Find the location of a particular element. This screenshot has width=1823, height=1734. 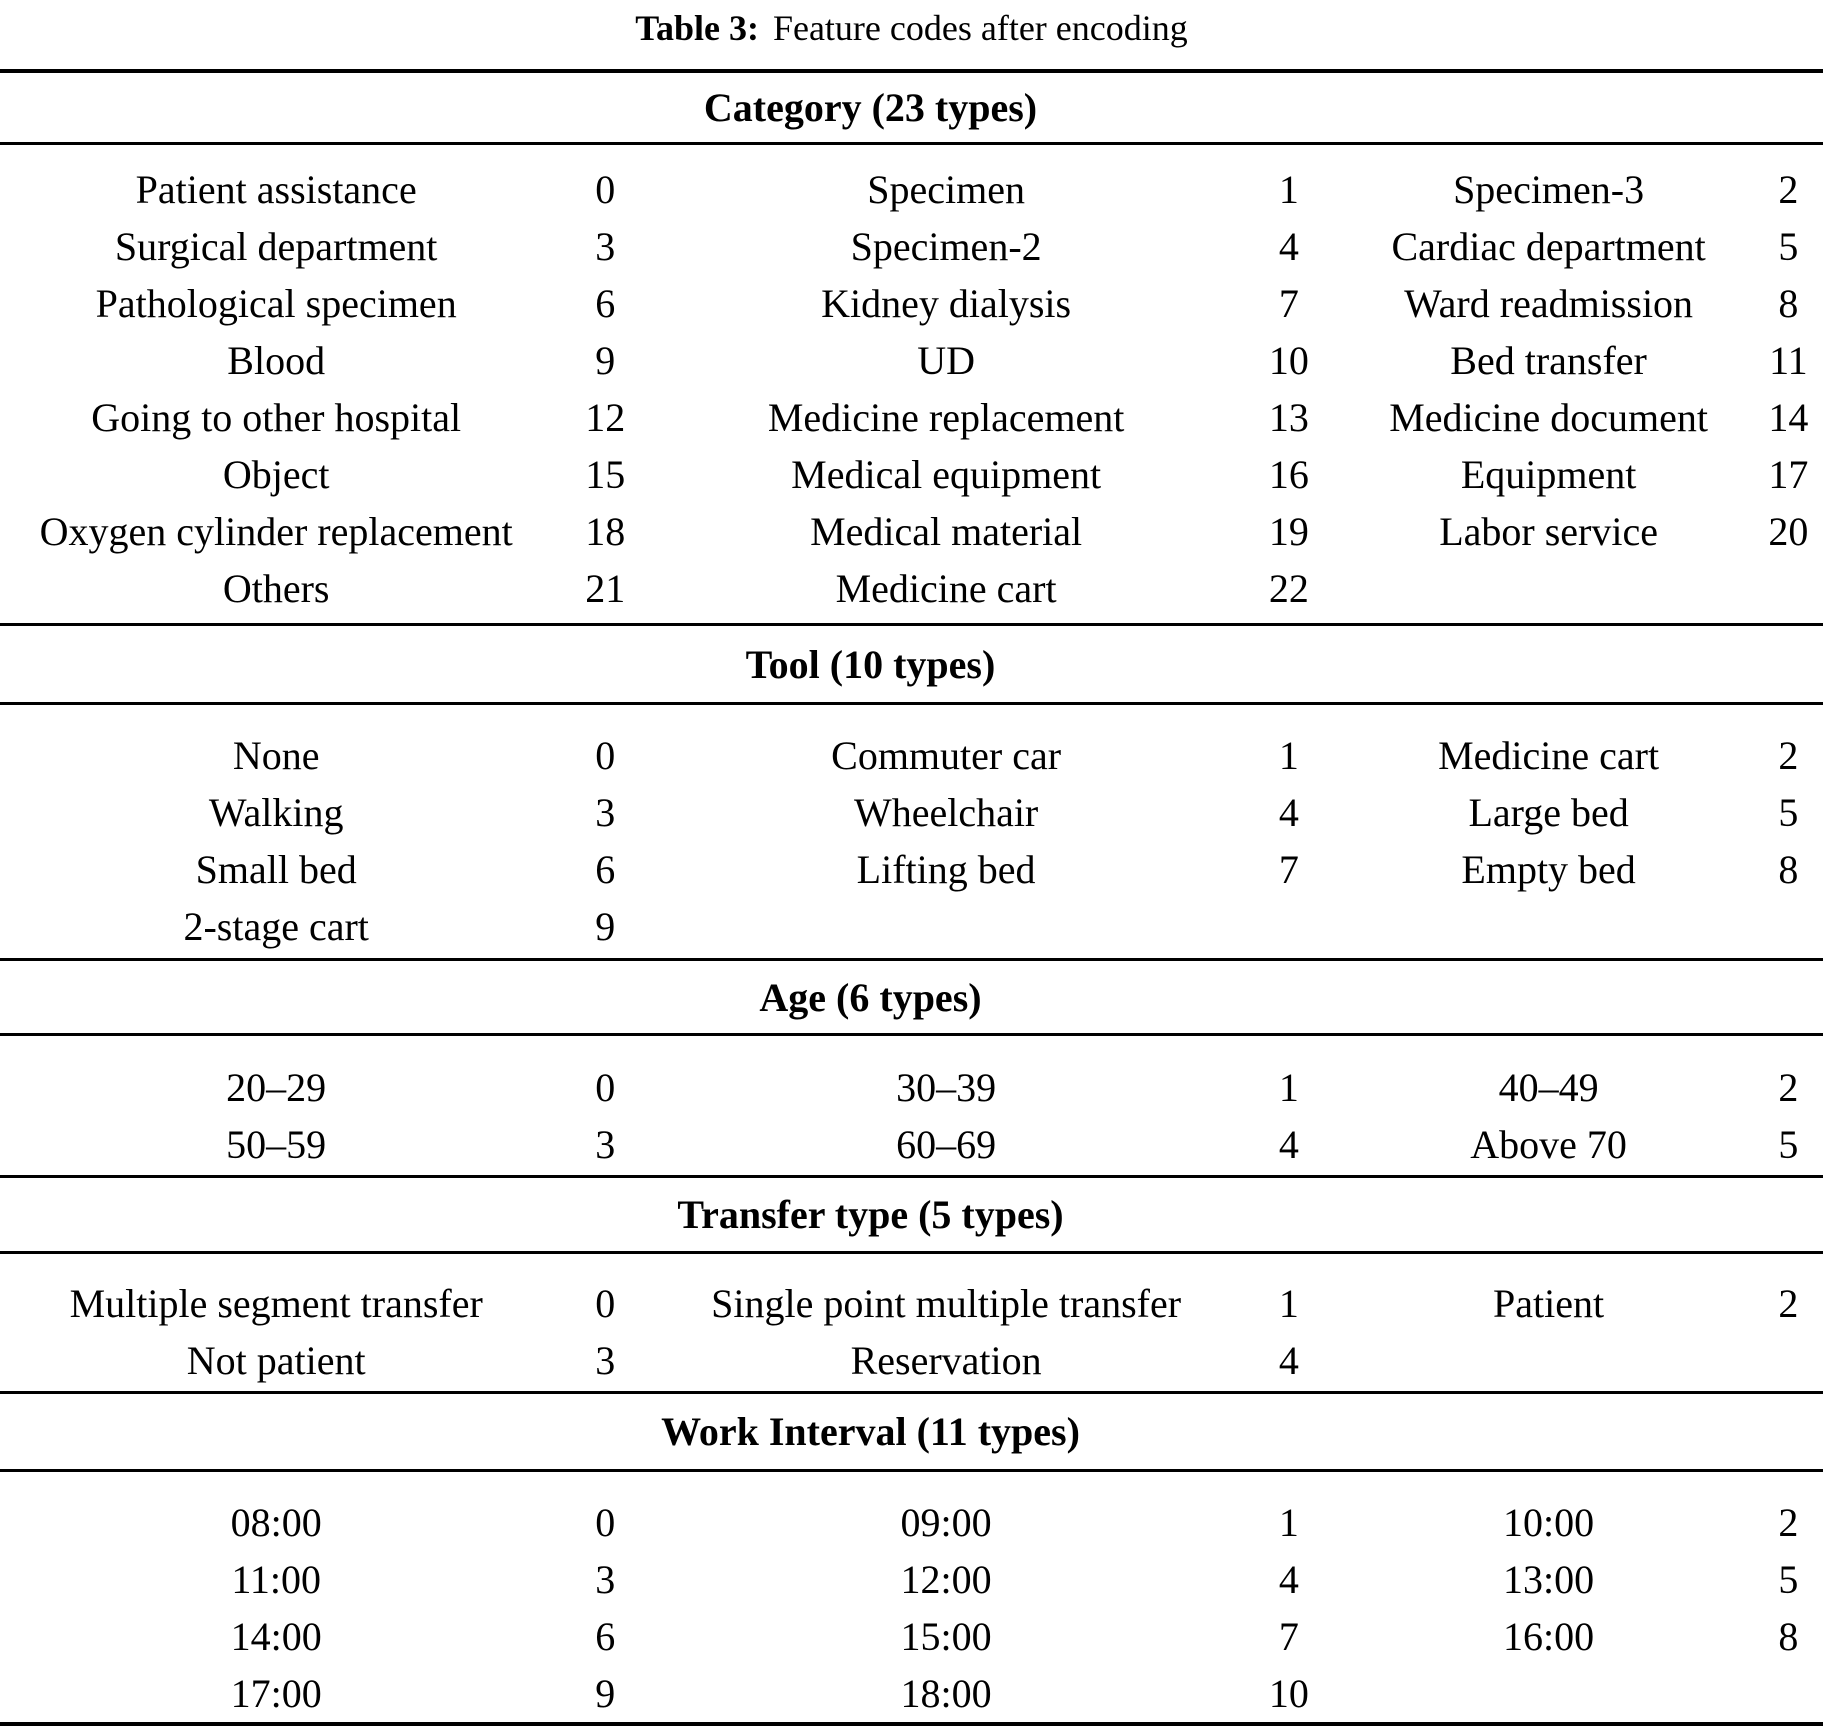

table-row: None 0 Commuter car 1 Medicine cart 2 is located at coordinates (911, 755).